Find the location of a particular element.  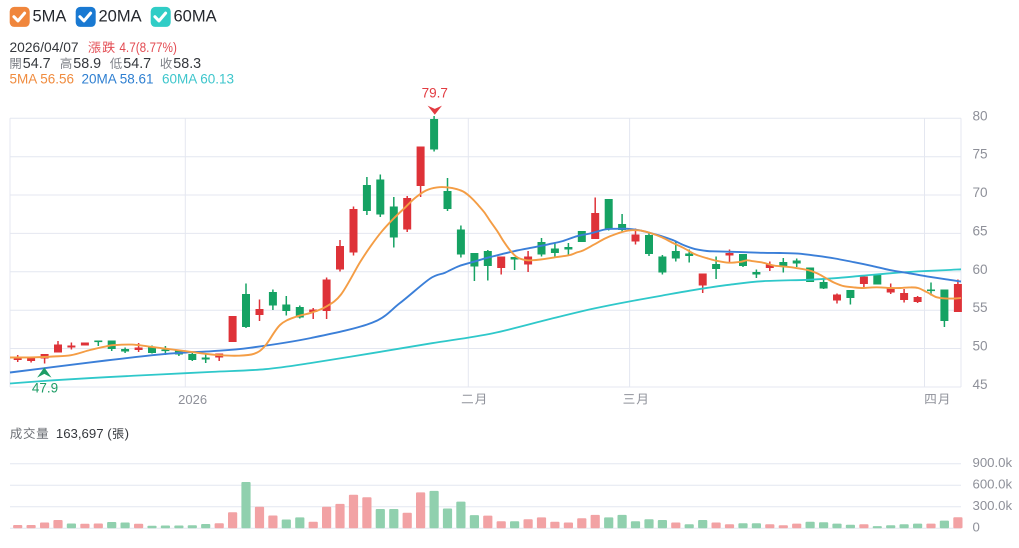

svg-text: 47.9 is located at coordinates (45, 388).